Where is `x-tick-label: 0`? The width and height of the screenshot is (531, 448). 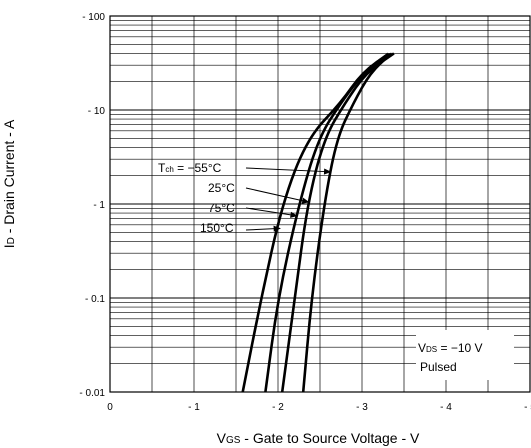
x-tick-label: 0 is located at coordinates (110, 407).